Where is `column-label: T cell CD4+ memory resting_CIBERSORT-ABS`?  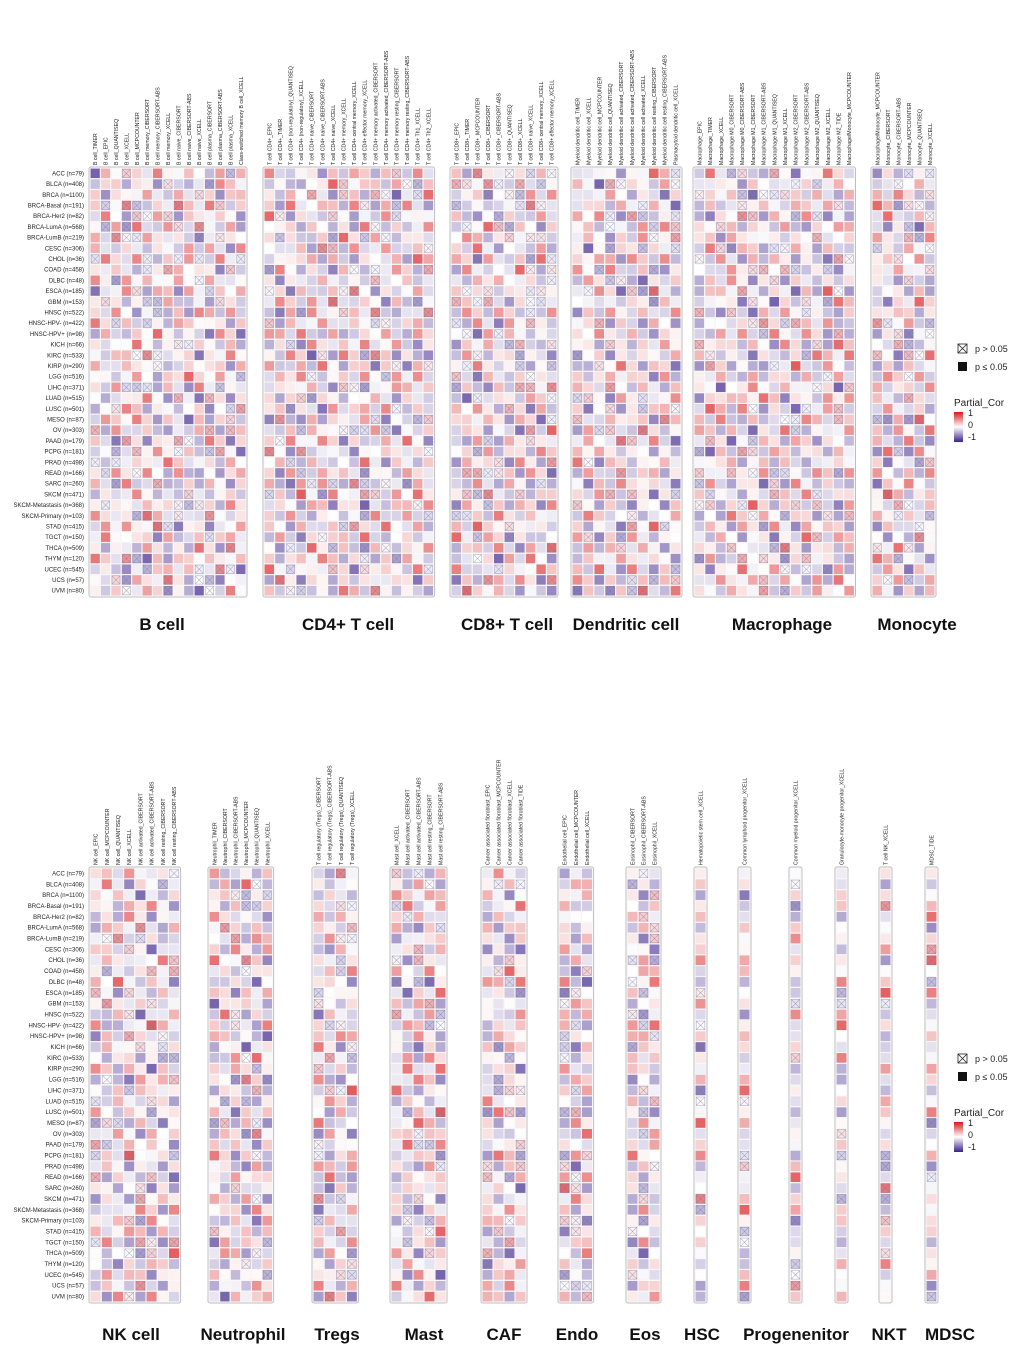 column-label: T cell CD4+ memory resting_CIBERSORT-ABS is located at coordinates (408, 110).